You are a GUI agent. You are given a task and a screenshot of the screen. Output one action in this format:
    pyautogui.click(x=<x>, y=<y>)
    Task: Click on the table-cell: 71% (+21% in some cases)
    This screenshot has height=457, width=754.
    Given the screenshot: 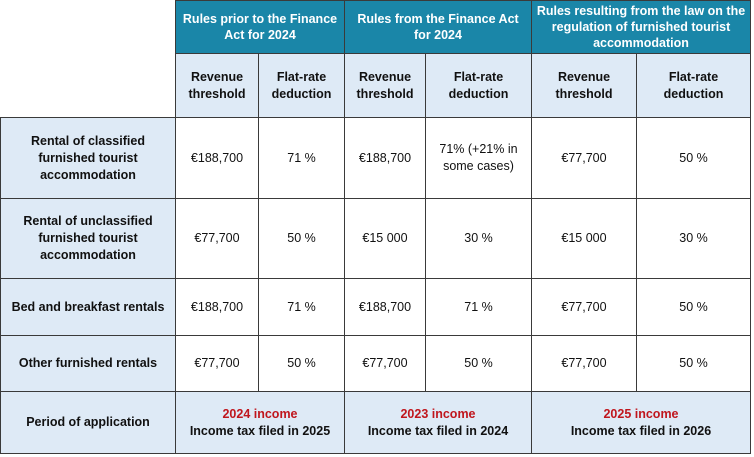 What is the action you would take?
    pyautogui.click(x=478, y=158)
    